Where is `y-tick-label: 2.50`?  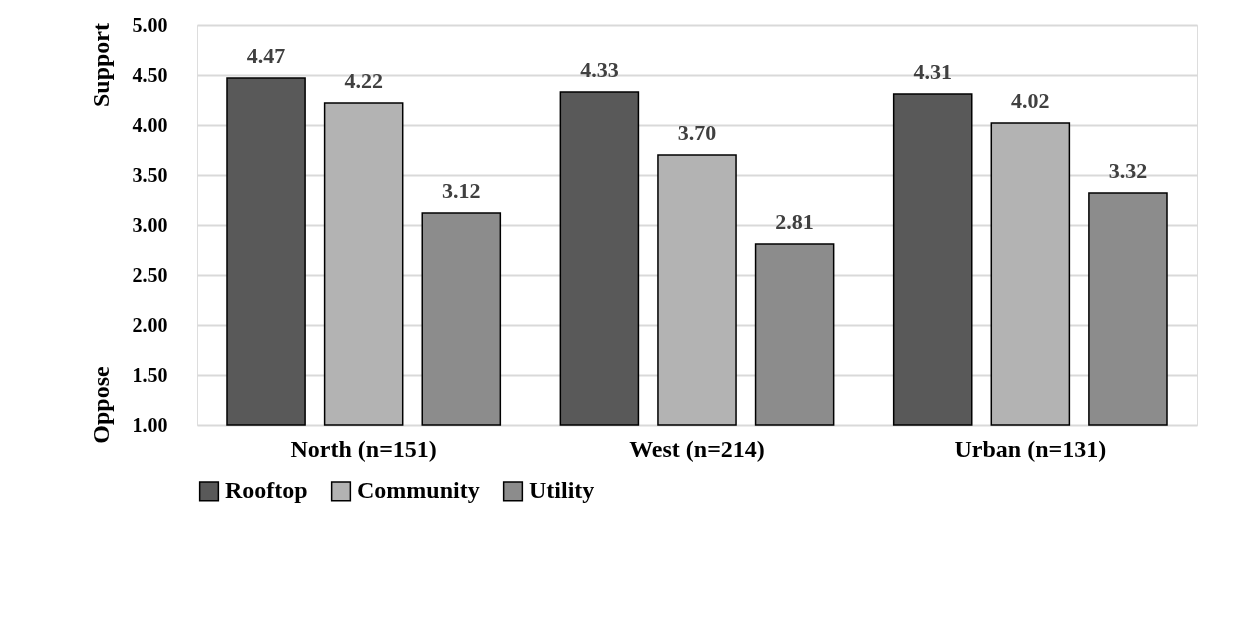
y-tick-label: 2.50 is located at coordinates (150, 274).